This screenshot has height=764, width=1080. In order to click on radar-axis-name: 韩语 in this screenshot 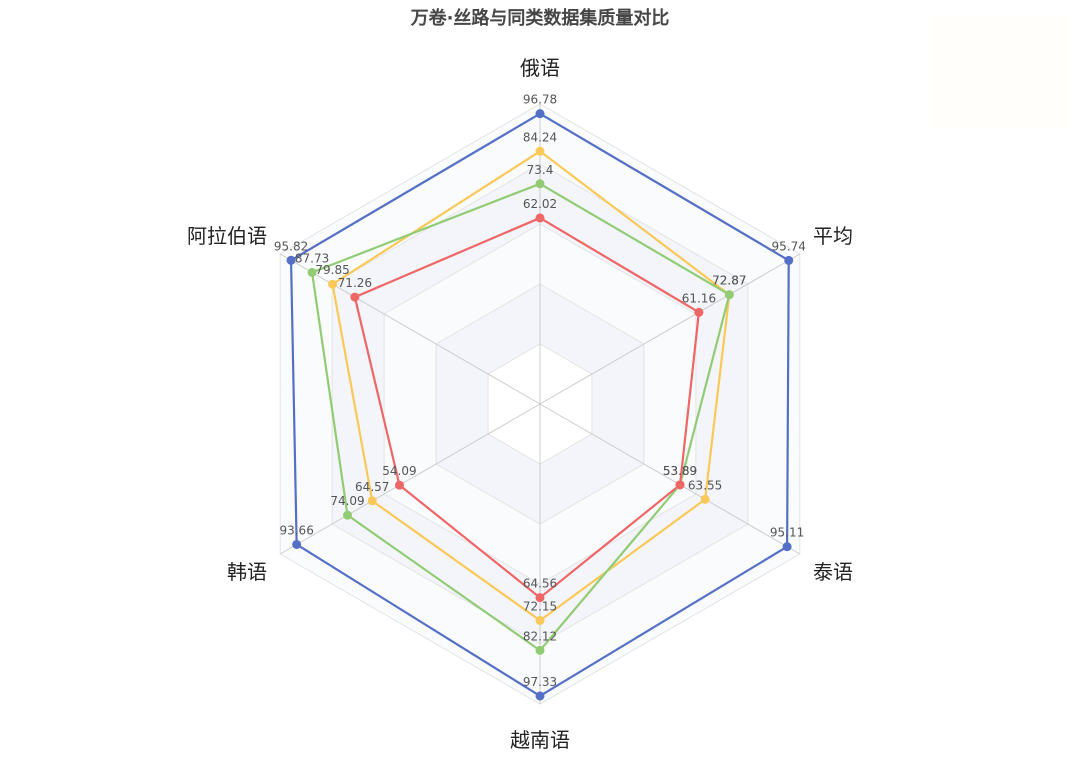, I will do `click(247, 572)`.